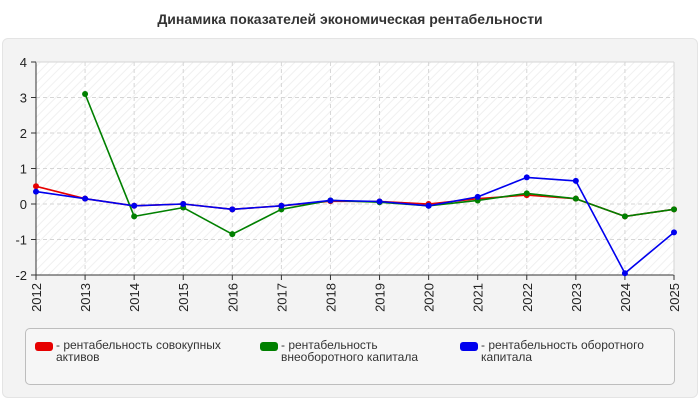  Describe the element at coordinates (183, 297) in the screenshot. I see `x-tick-label: 2015` at that location.